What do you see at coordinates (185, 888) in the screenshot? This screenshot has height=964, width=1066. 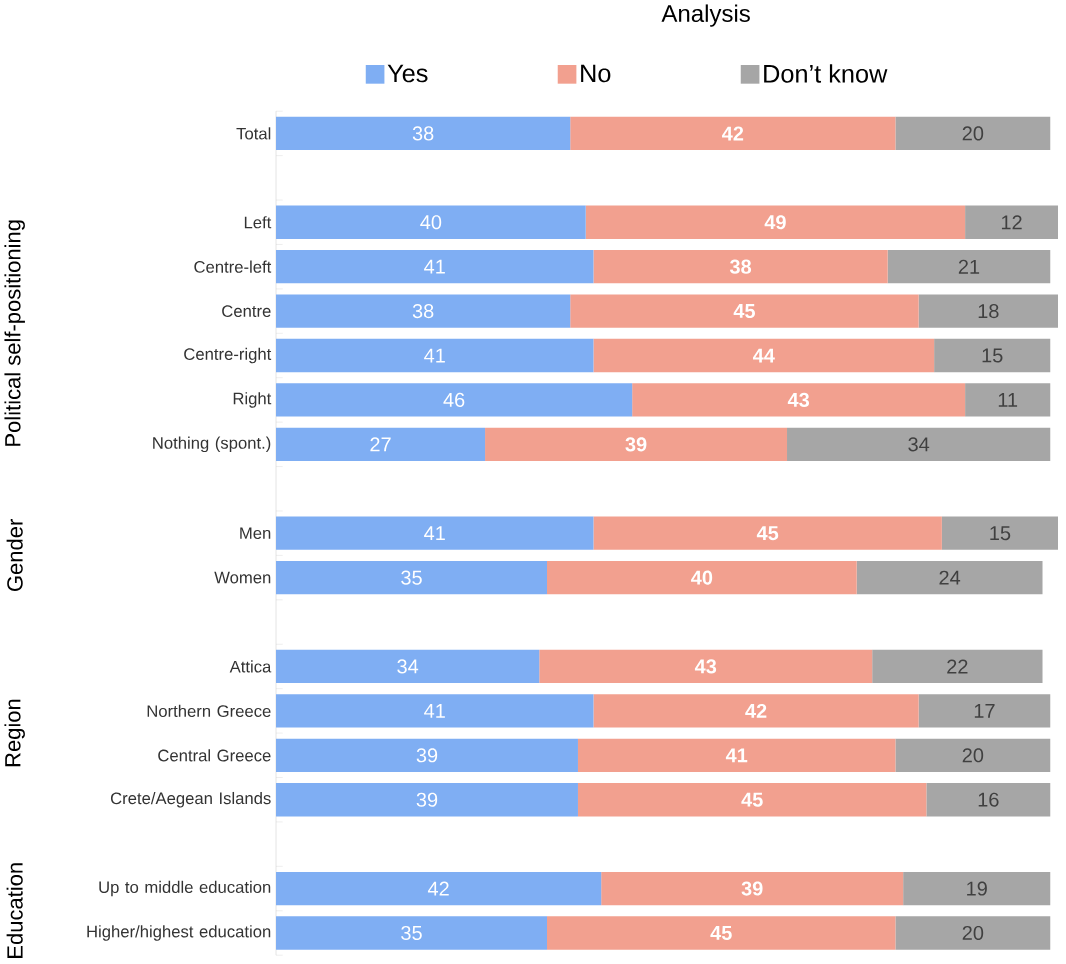 I see `y-tick-label: Up to middle education` at bounding box center [185, 888].